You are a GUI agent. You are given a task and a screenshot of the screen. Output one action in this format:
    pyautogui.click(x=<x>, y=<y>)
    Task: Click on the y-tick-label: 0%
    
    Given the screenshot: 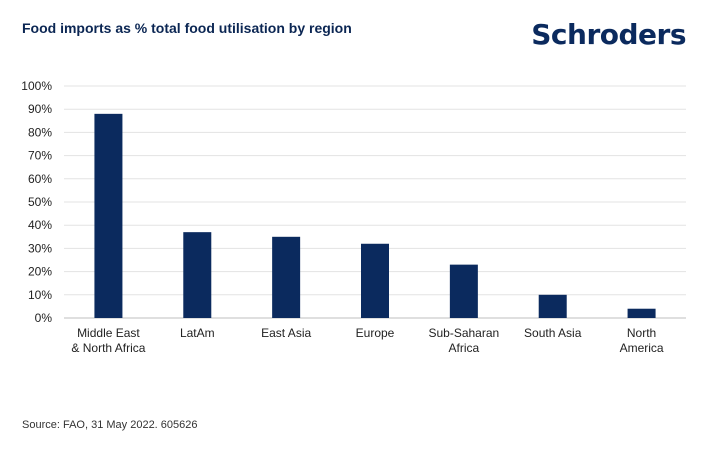 What is the action you would take?
    pyautogui.click(x=44, y=318)
    